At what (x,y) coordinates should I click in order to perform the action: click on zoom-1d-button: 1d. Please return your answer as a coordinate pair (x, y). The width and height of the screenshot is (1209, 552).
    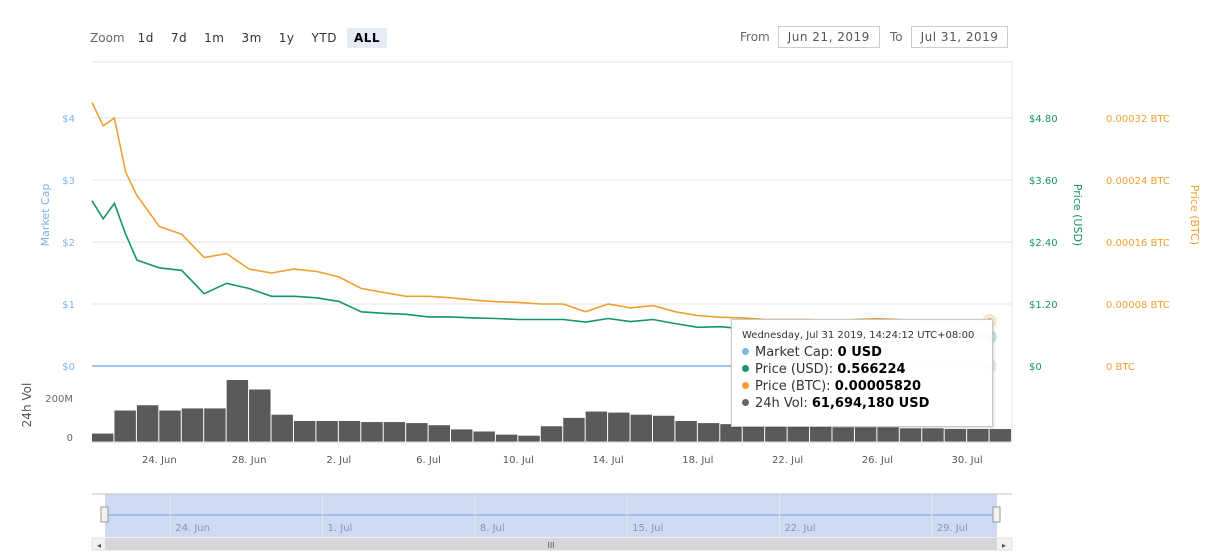
    Looking at the image, I should click on (145, 38).